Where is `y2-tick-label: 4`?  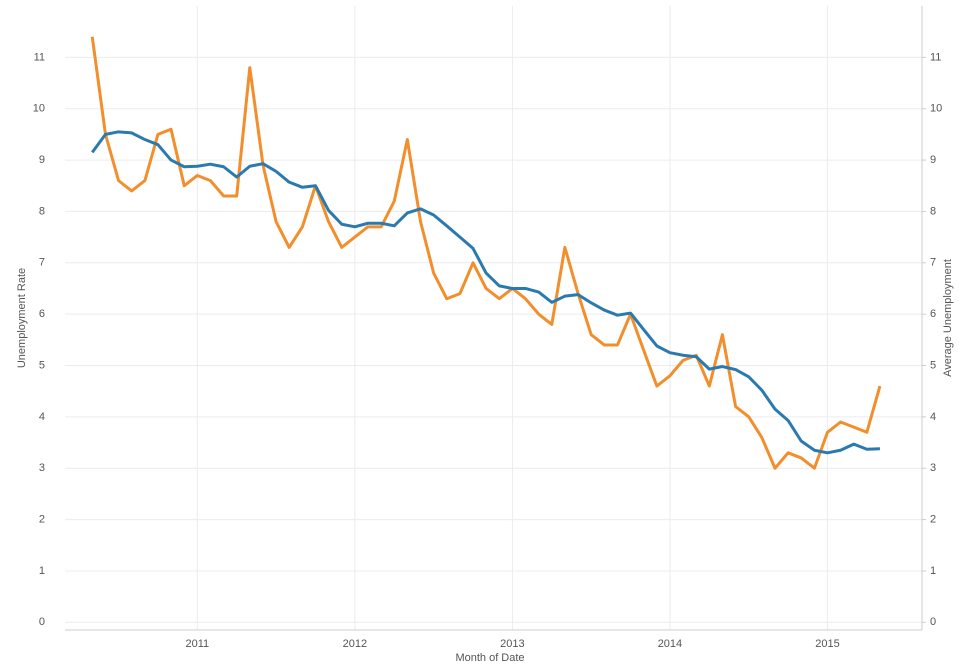
y2-tick-label: 4 is located at coordinates (933, 417).